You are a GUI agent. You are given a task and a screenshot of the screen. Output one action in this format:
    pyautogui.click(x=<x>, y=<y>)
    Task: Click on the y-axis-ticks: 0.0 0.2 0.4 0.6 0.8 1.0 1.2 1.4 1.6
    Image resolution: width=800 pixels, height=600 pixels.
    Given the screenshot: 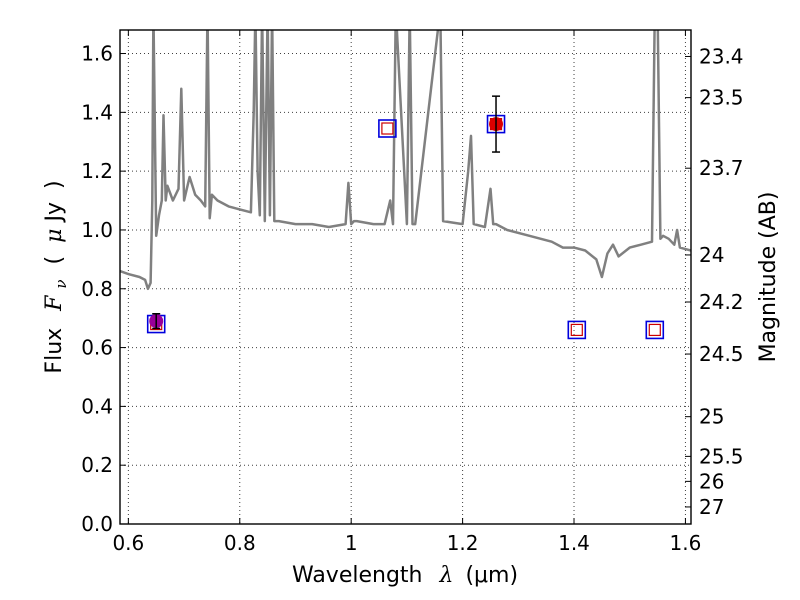 What is the action you would take?
    pyautogui.click(x=103, y=289)
    